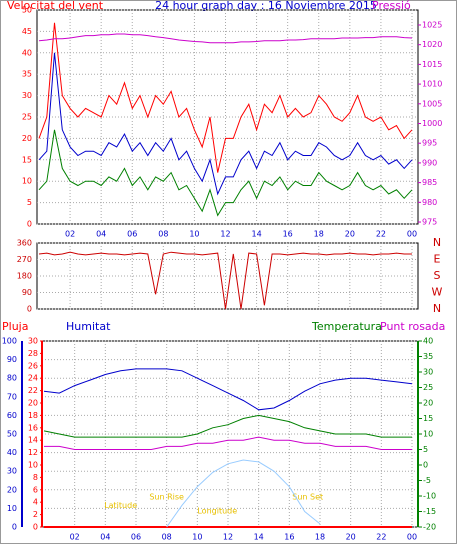 Image resolution: width=457 pixels, height=544 pixels. I want to click on y-tick-label: 6, so click(35, 489).